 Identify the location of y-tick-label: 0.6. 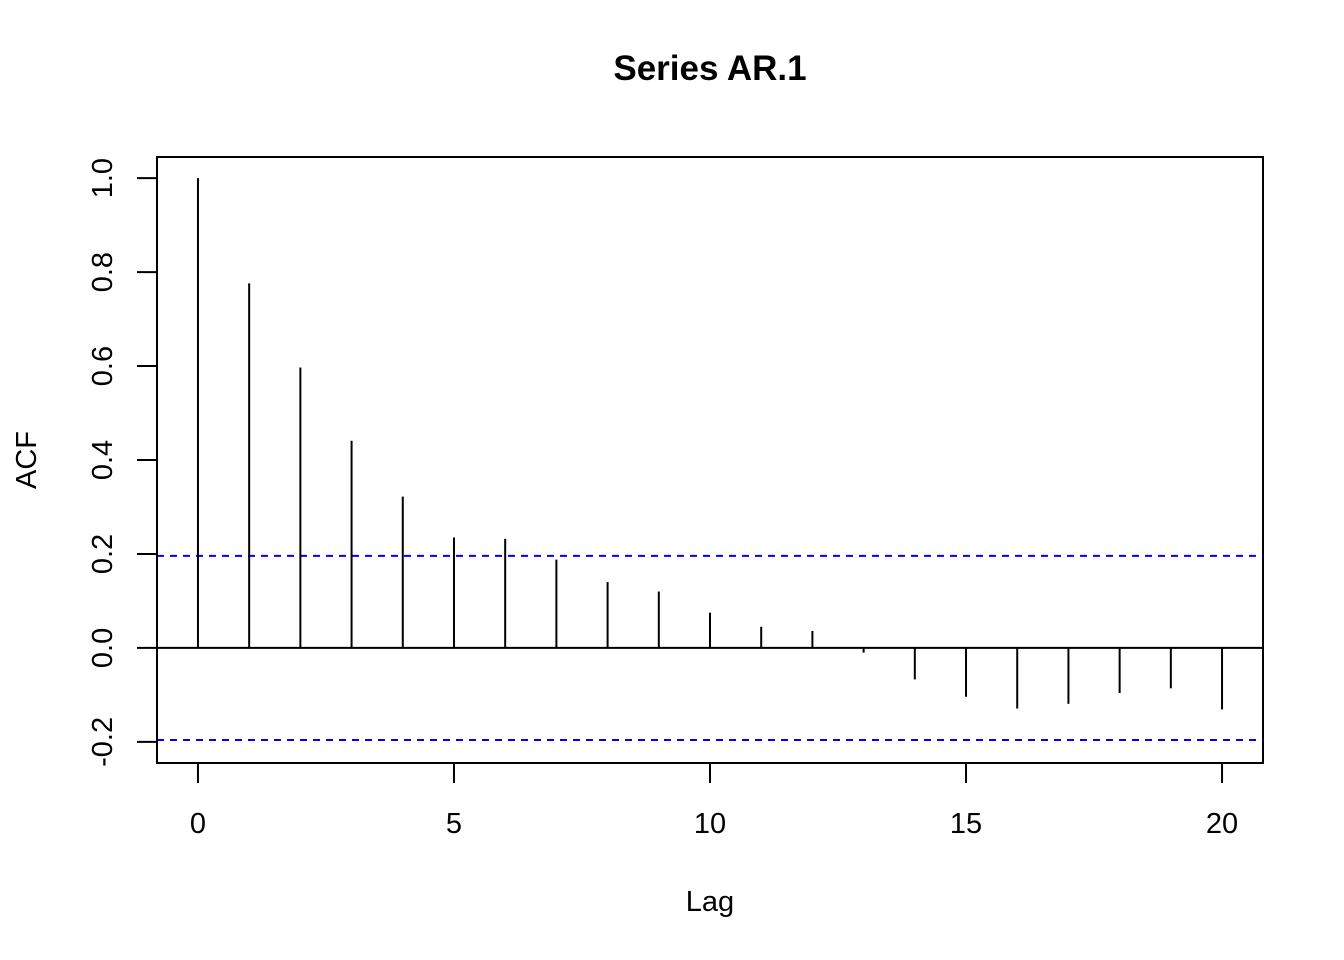
(103, 366).